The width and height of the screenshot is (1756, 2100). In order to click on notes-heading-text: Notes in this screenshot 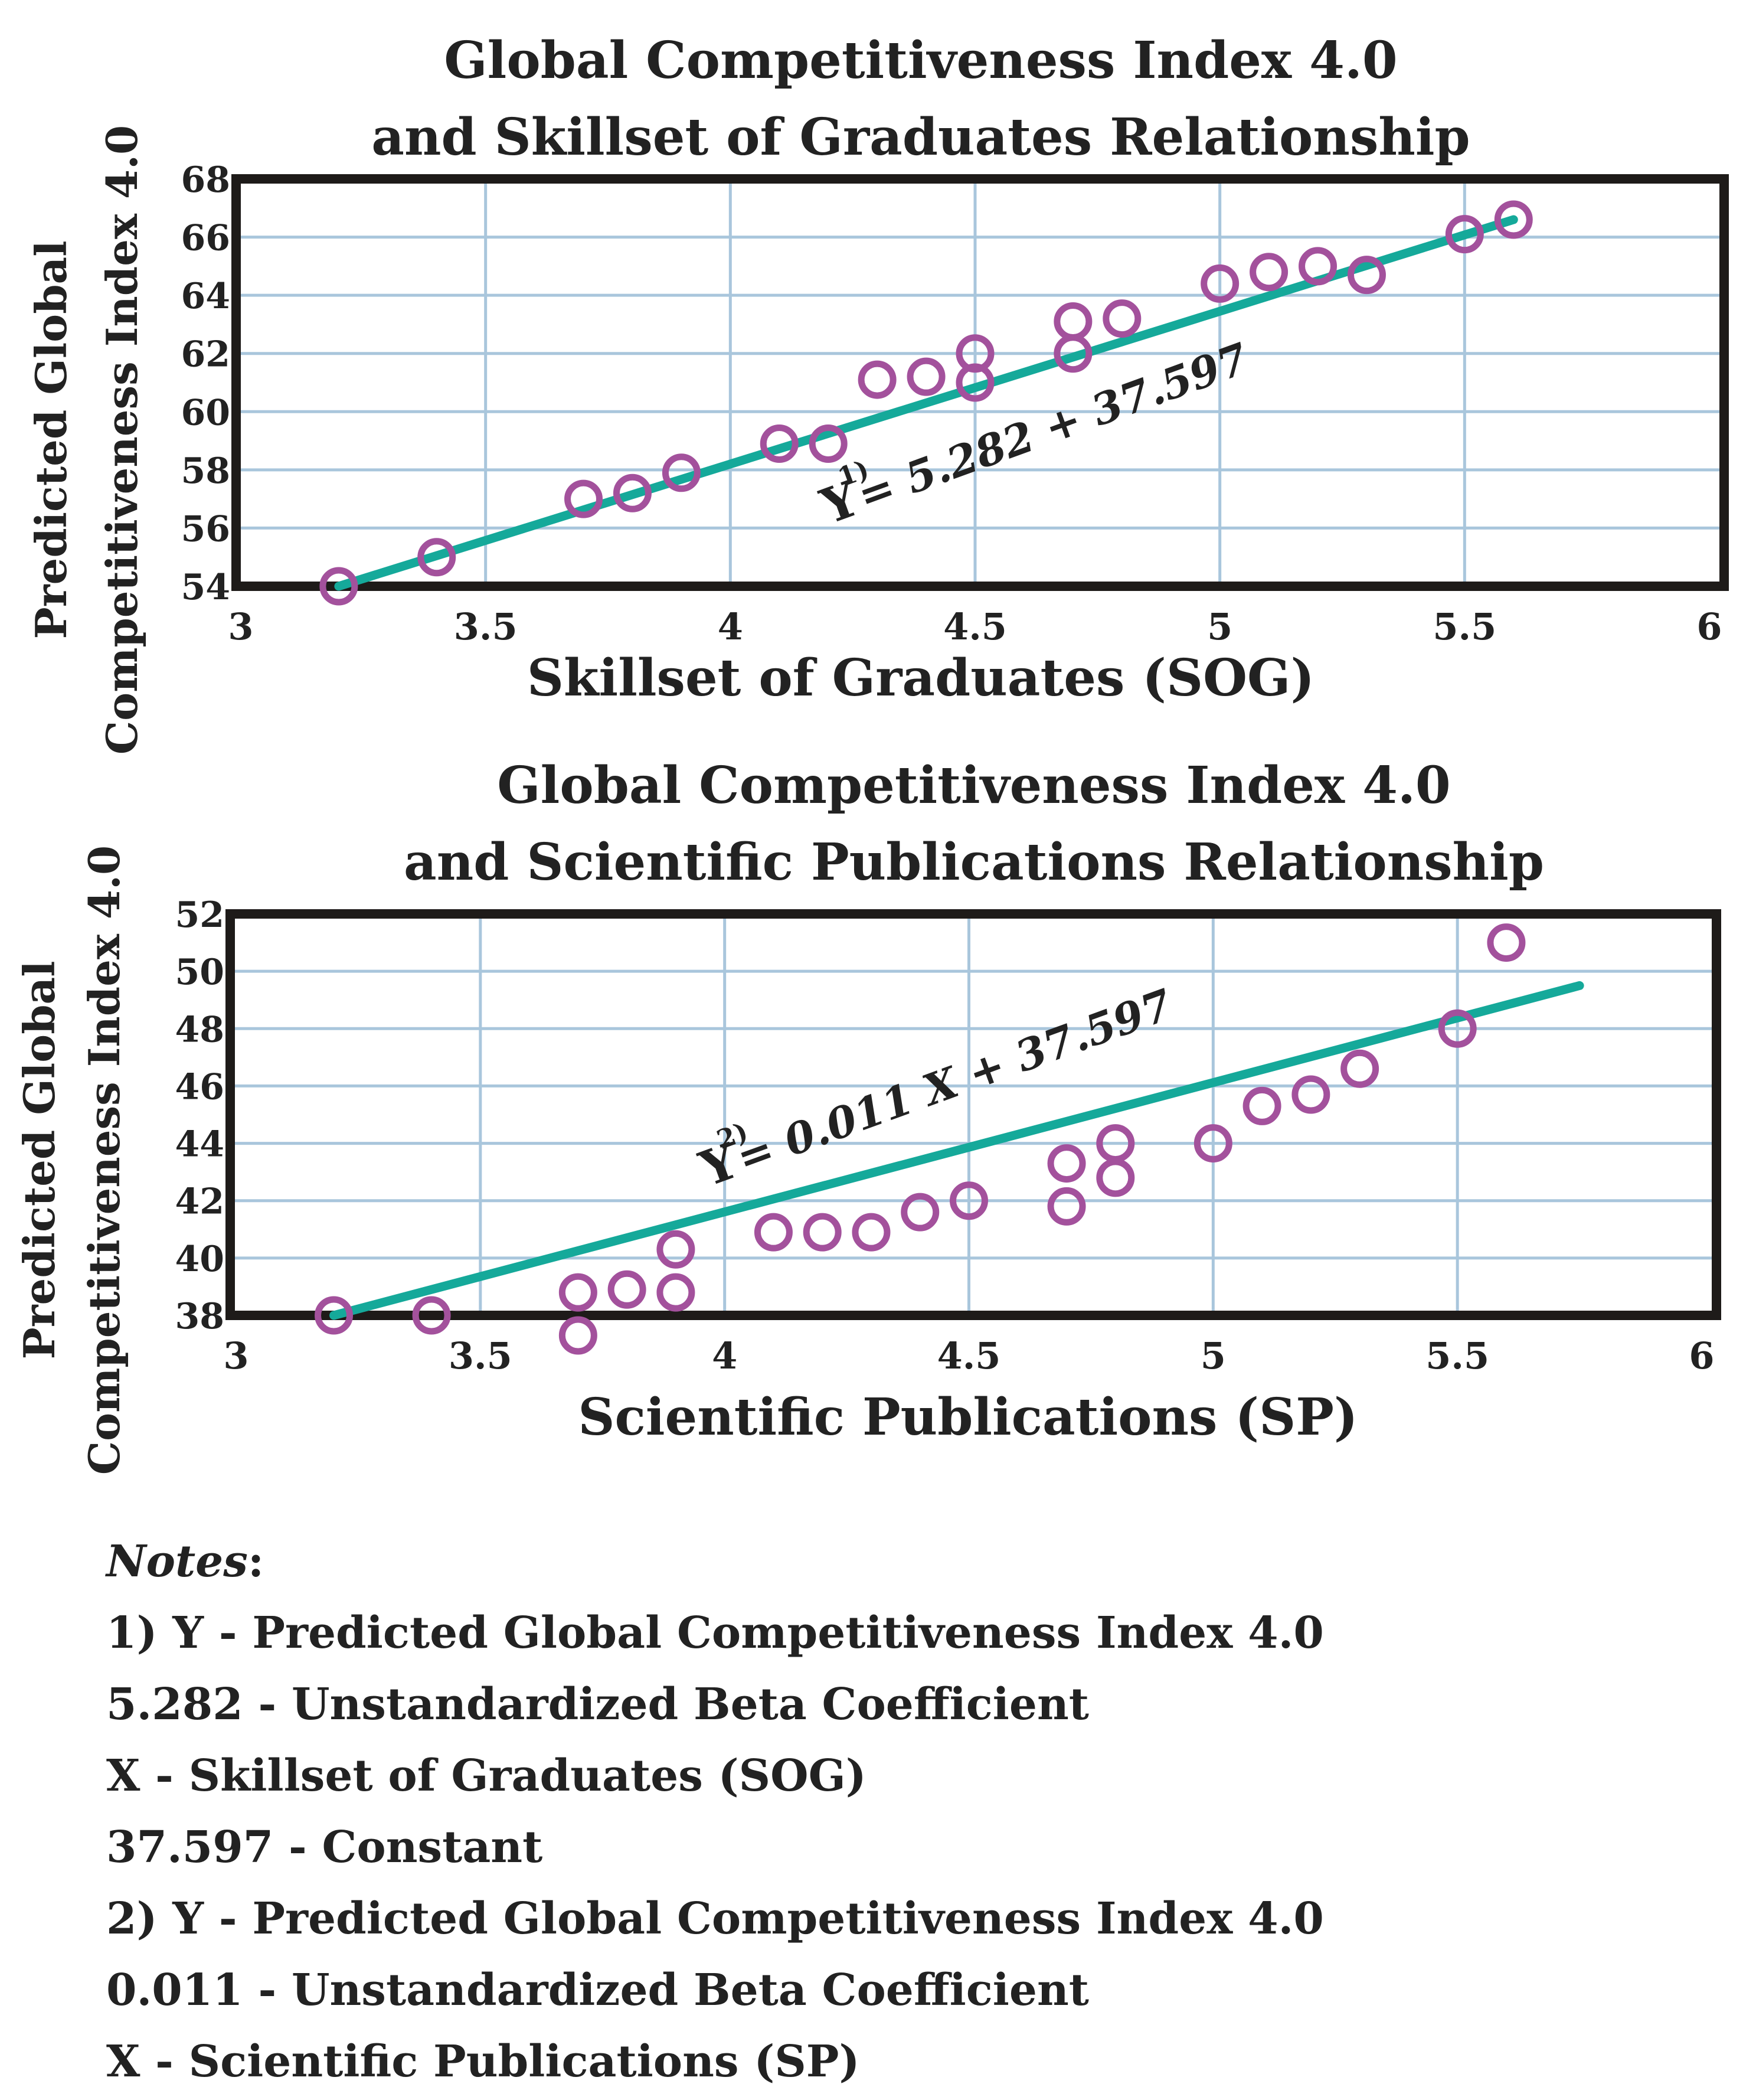, I will do `click(177, 1561)`.